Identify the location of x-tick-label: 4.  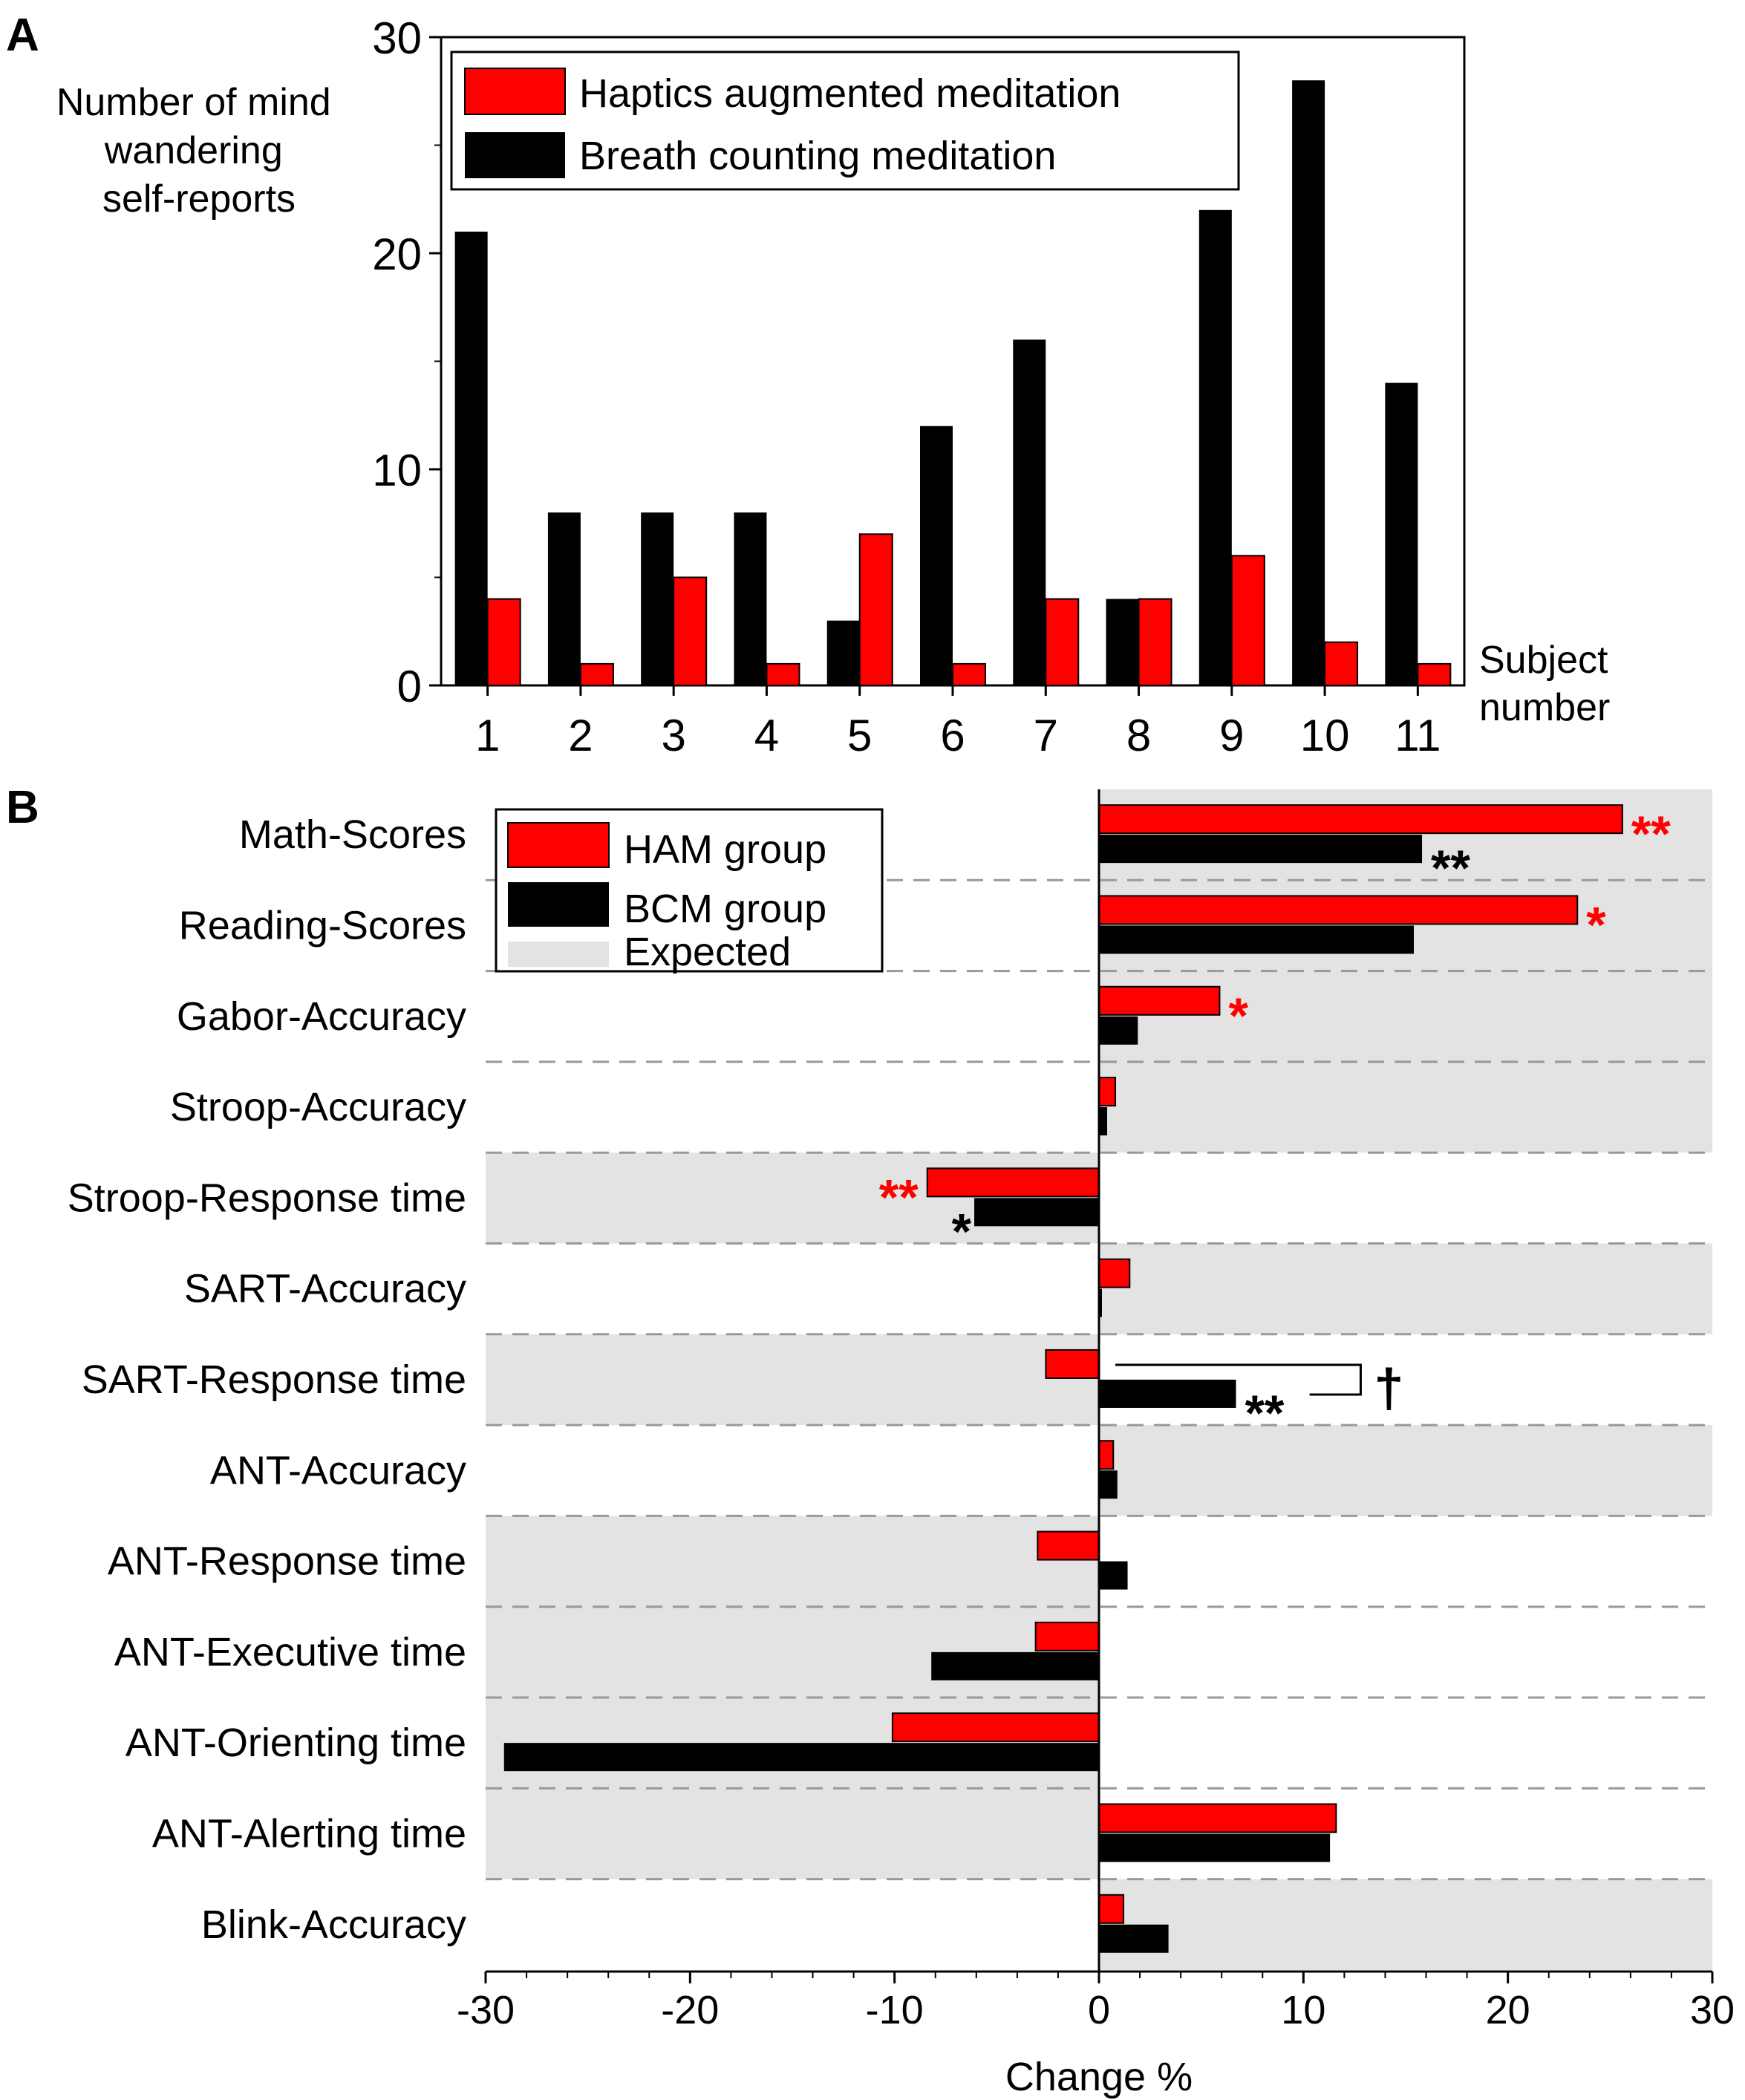
(766, 735).